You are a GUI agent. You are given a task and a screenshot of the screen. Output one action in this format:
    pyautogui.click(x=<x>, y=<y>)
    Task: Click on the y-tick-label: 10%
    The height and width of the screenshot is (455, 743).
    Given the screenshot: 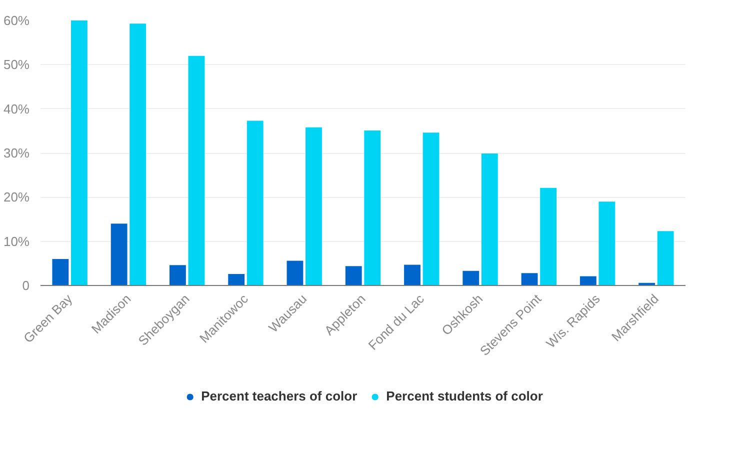 What is the action you would take?
    pyautogui.click(x=16, y=241)
    